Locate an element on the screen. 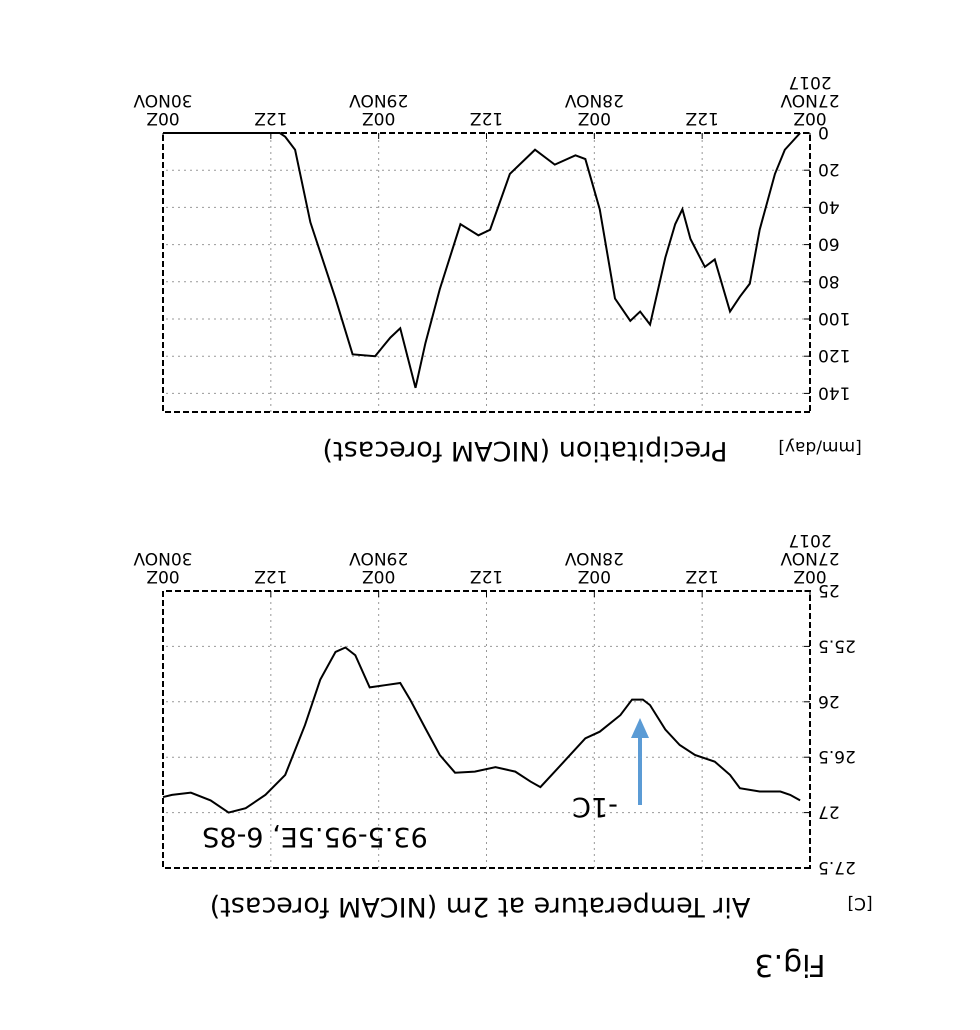 The width and height of the screenshot is (980, 1030). y-tick-label: 80 is located at coordinates (829, 281).